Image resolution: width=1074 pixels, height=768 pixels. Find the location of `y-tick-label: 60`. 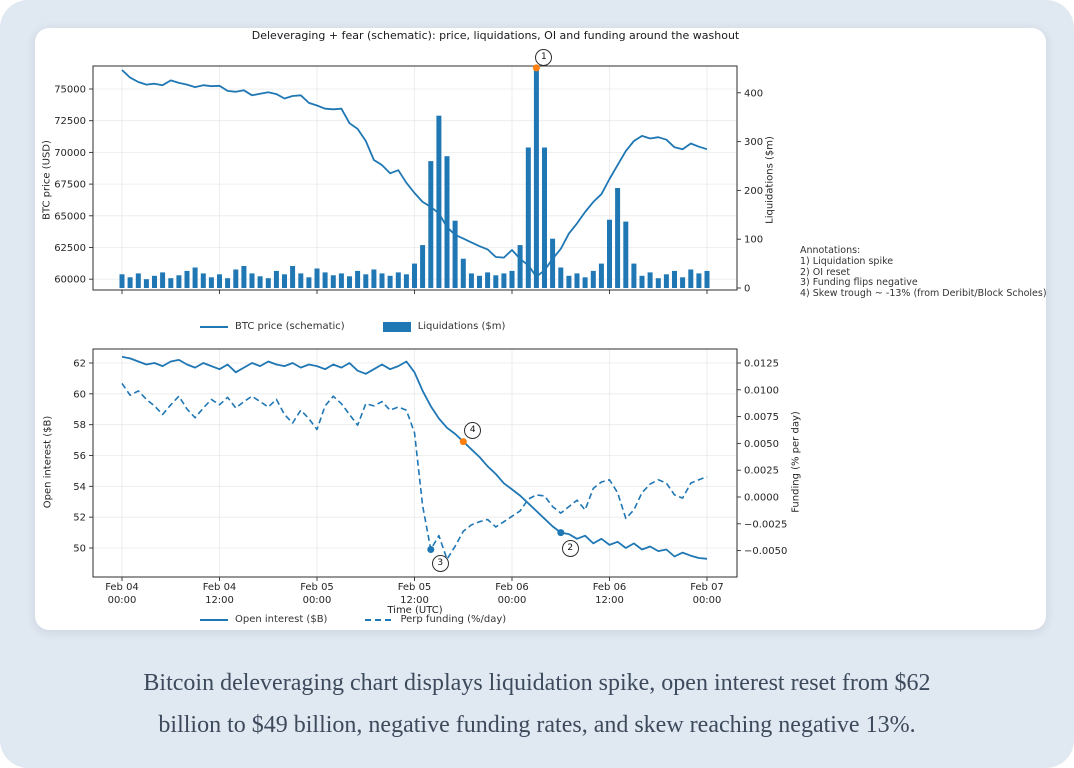

y-tick-label: 60 is located at coordinates (79, 394).